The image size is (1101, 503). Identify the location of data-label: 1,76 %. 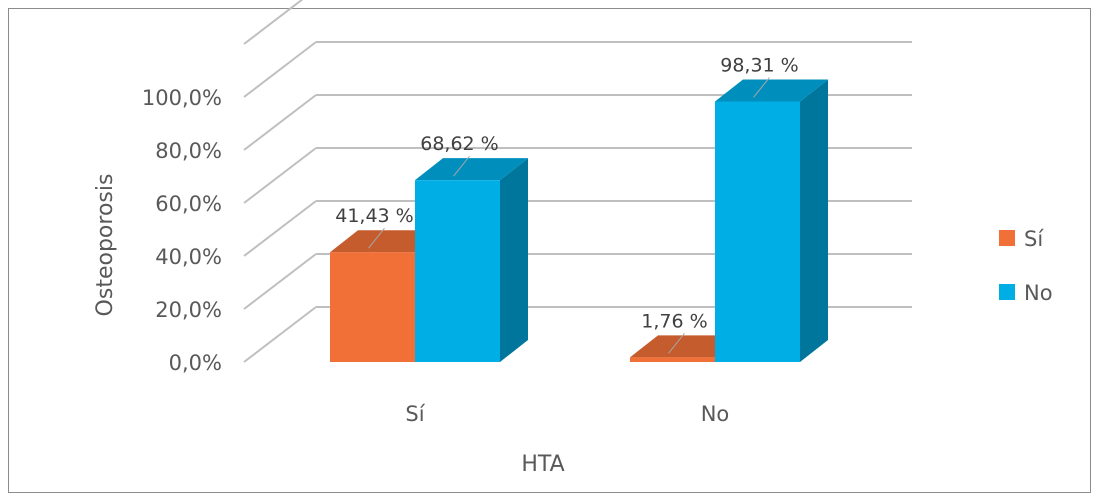
(674, 321).